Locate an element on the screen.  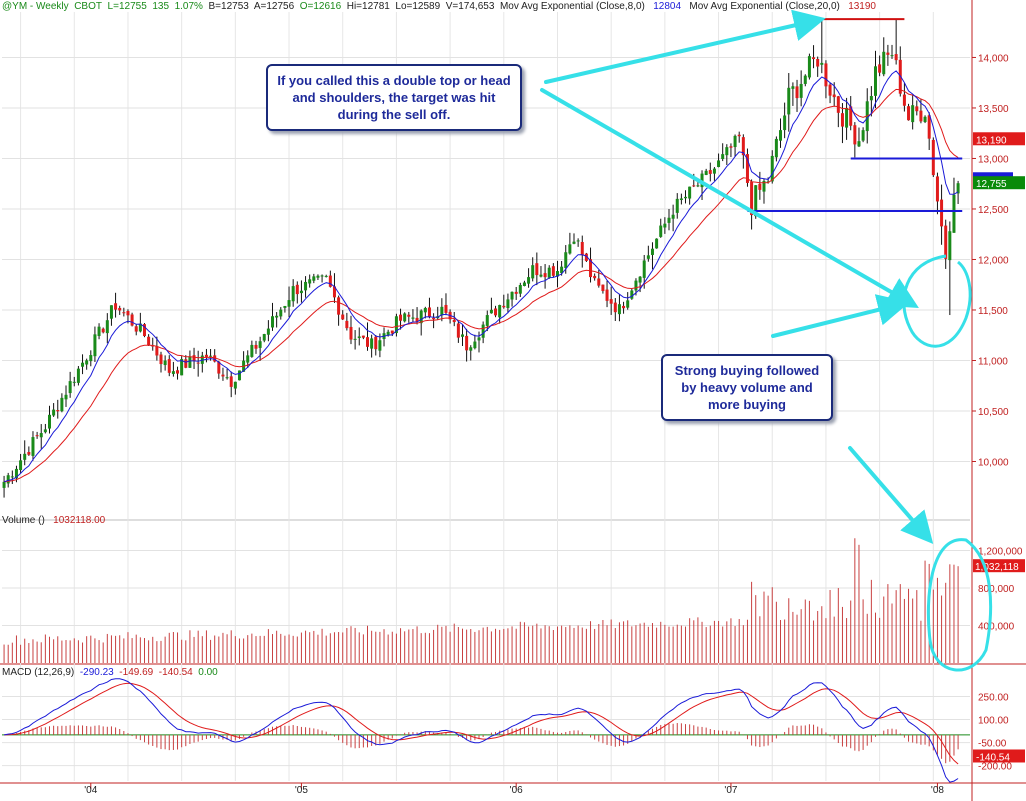
macd-value-1: -290.23 is located at coordinates (96, 672).